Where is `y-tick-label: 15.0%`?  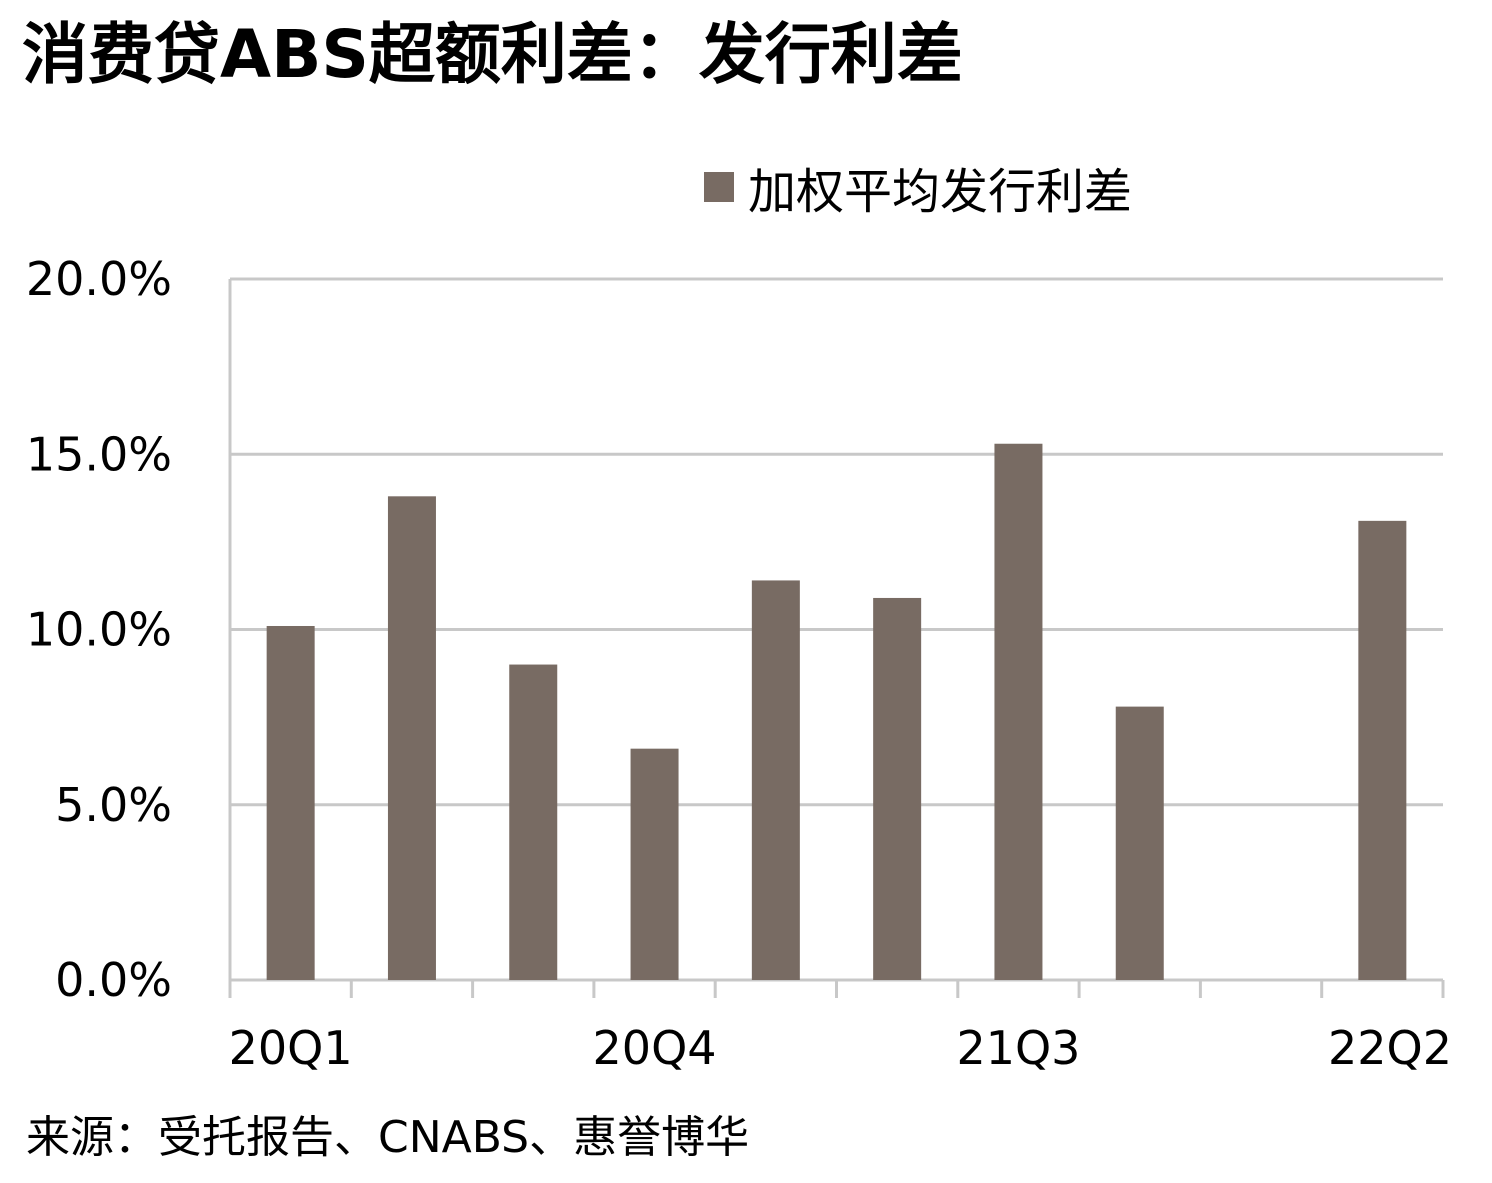
y-tick-label: 15.0% is located at coordinates (99, 454).